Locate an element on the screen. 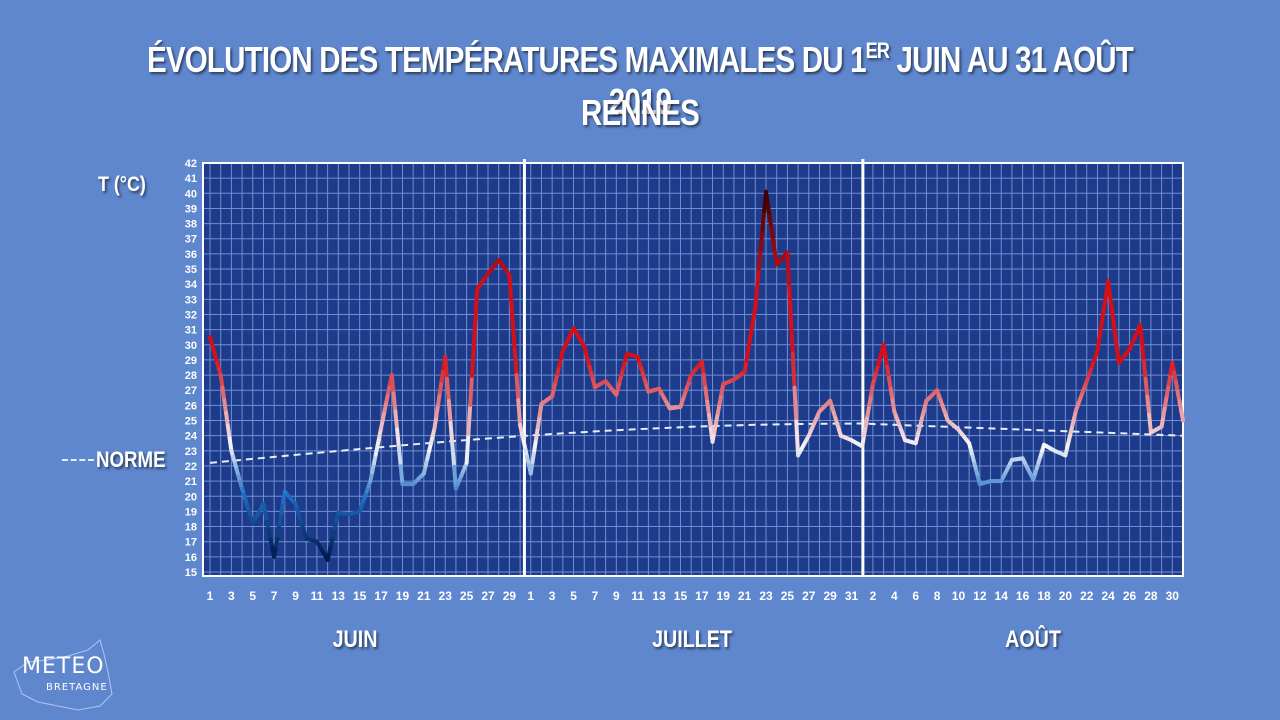 This screenshot has width=1280, height=720. norme-line is located at coordinates (696, 443).